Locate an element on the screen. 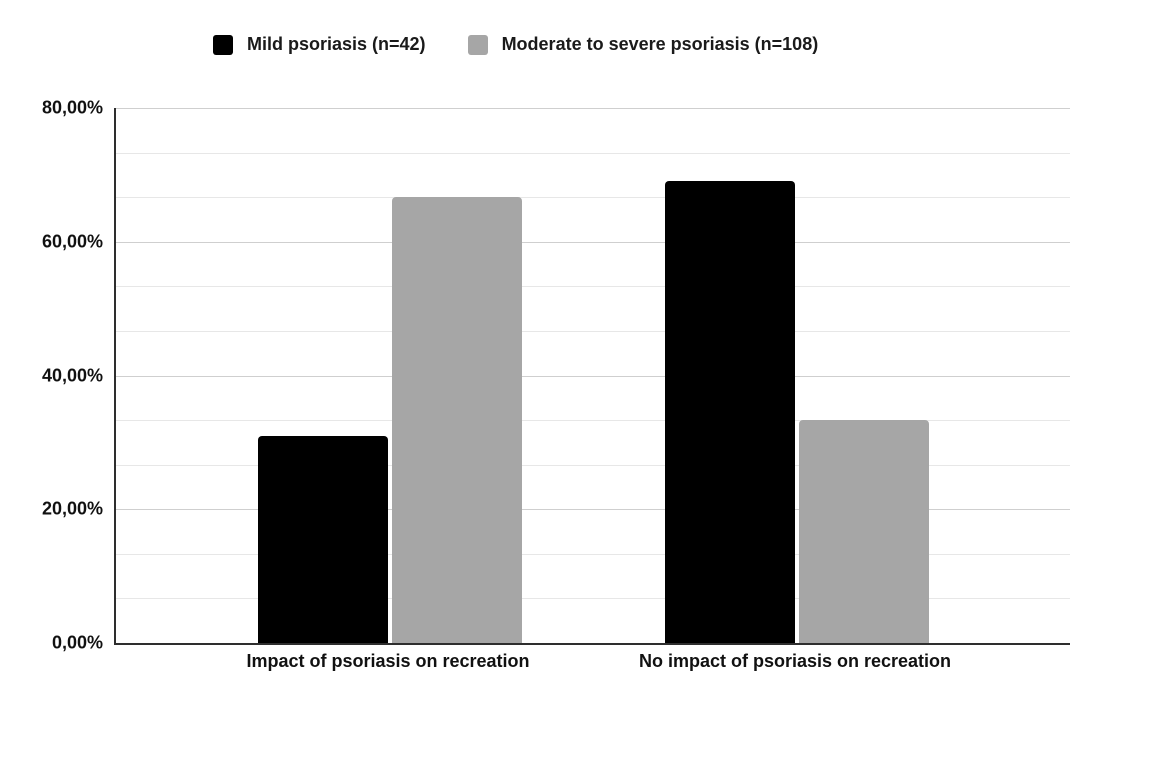  legend-item-mild-psoriasis: Mild psoriasis (n=42) is located at coordinates (319, 44).